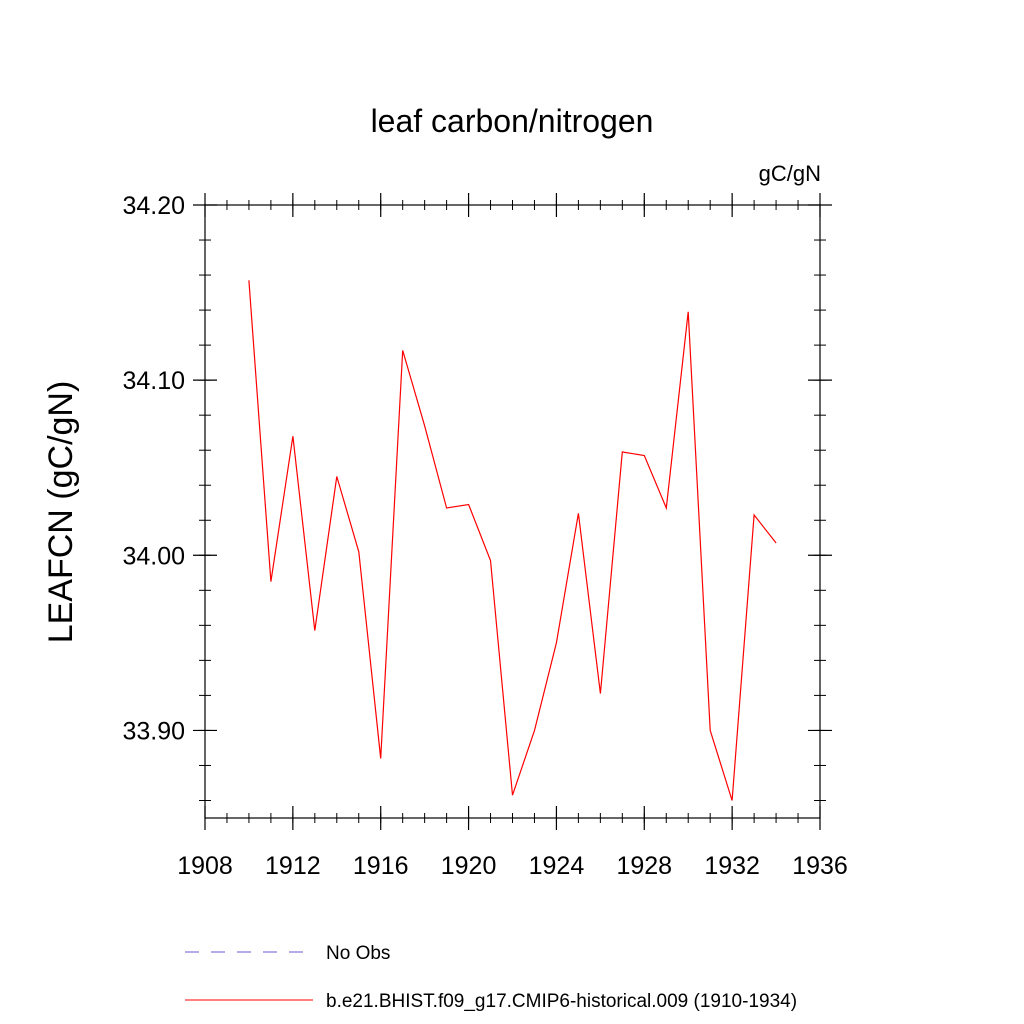  I want to click on x-tick-label: 1920, so click(469, 866).